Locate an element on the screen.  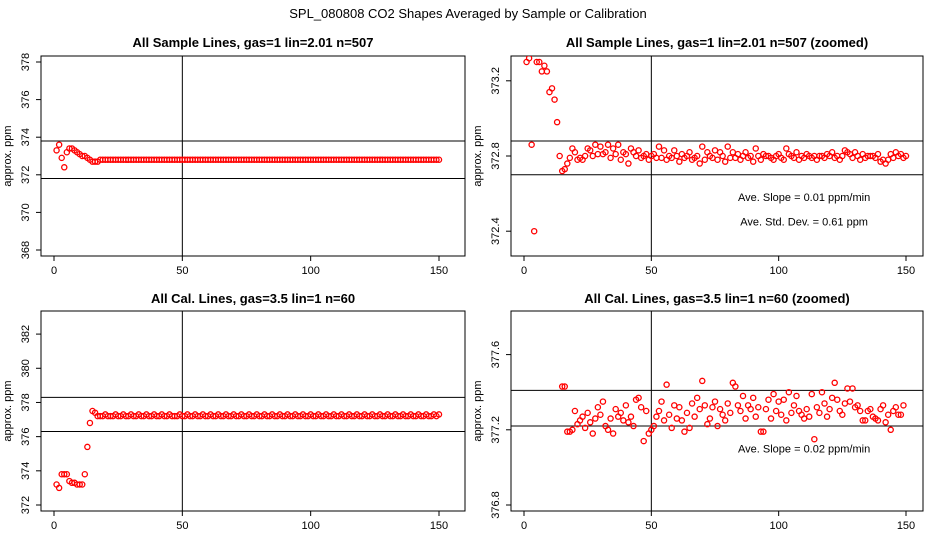
y-tick-label: 376.8 is located at coordinates (496, 505).